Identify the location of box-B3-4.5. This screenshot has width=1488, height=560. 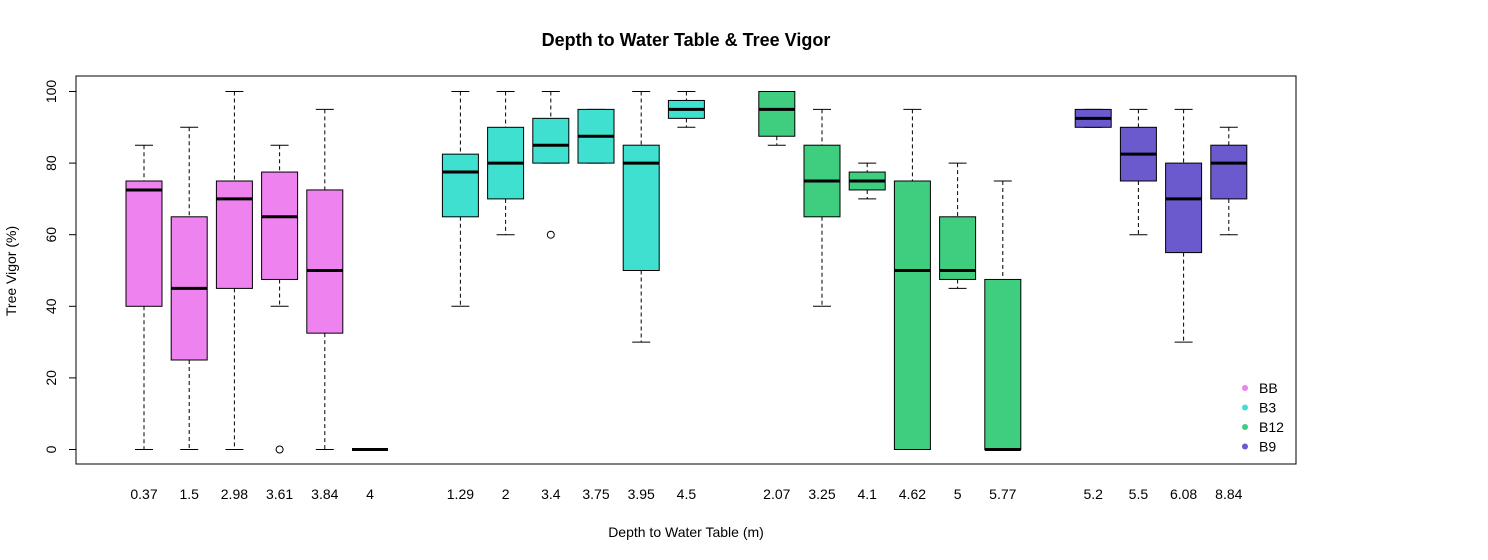
(686, 109).